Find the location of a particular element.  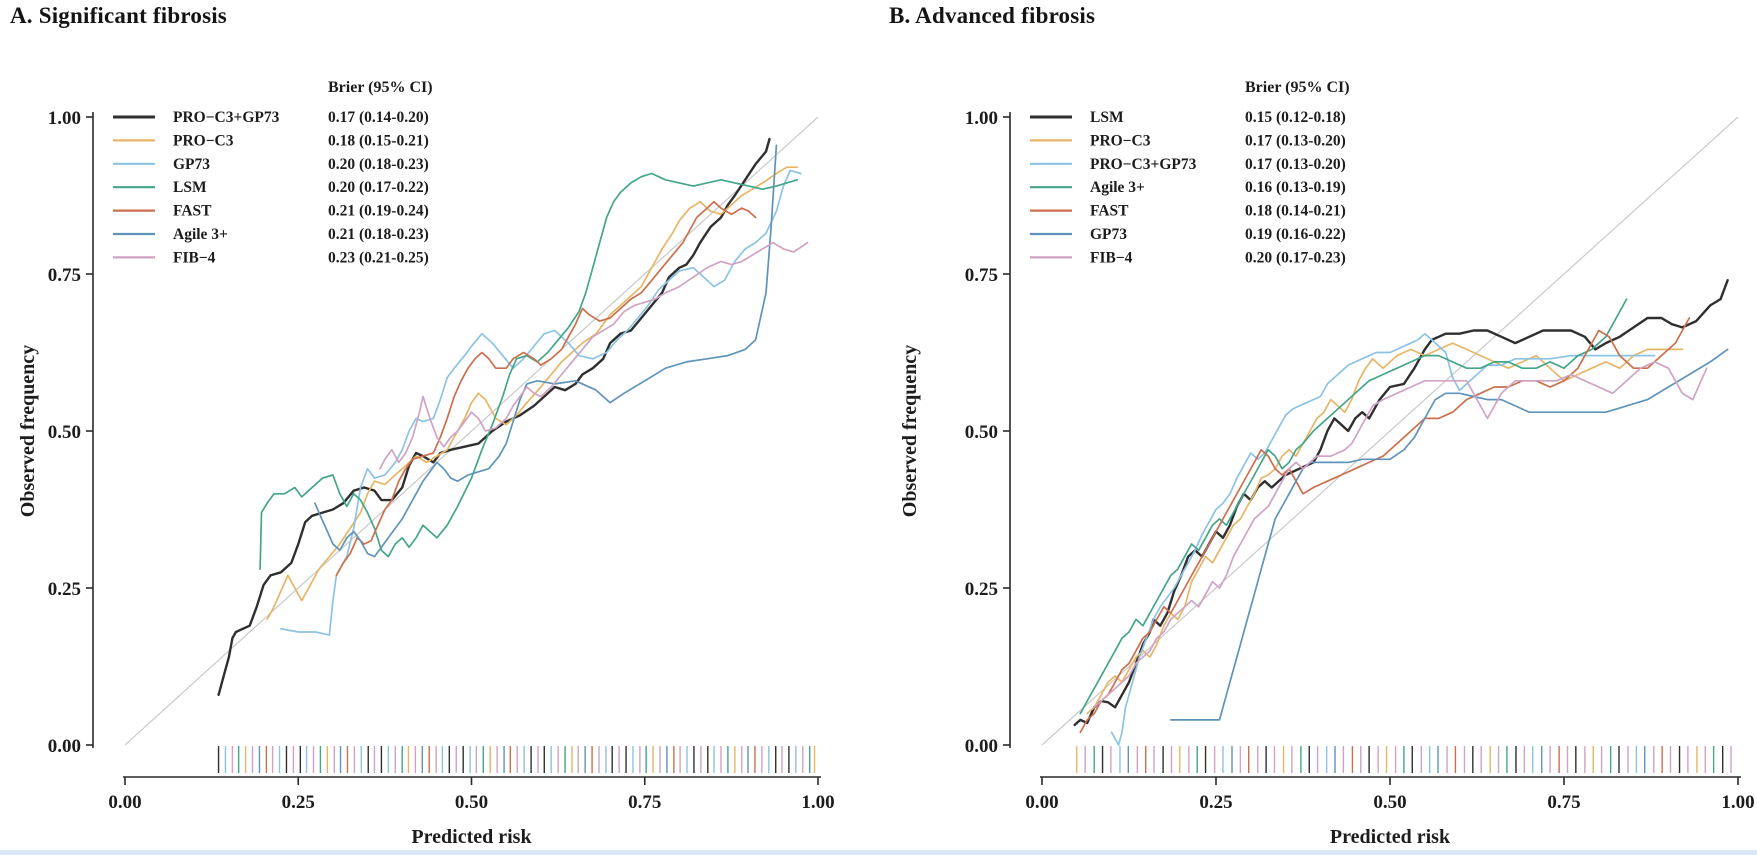

rug-marks-A is located at coordinates (516, 759).